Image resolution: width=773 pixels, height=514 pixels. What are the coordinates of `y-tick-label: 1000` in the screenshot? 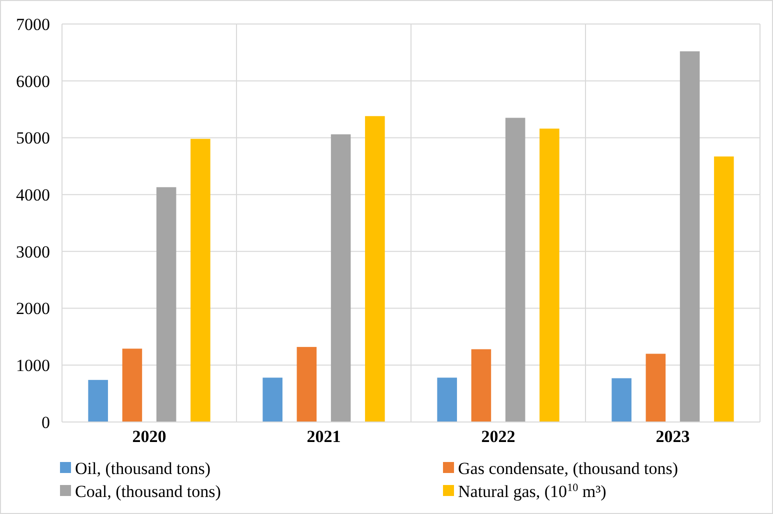 It's located at (33, 366).